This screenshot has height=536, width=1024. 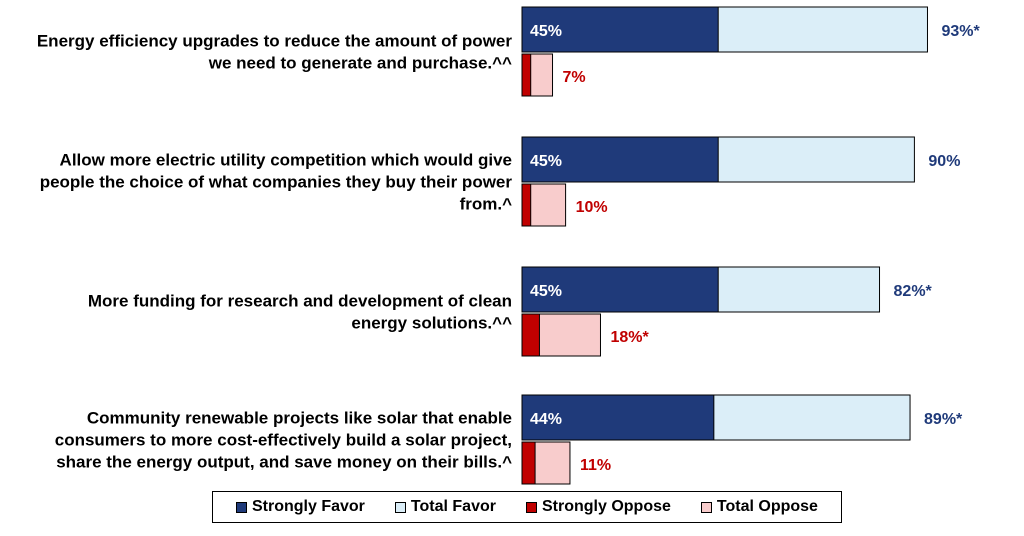 What do you see at coordinates (706, 507) in the screenshot?
I see `legend-swatch-total-oppose` at bounding box center [706, 507].